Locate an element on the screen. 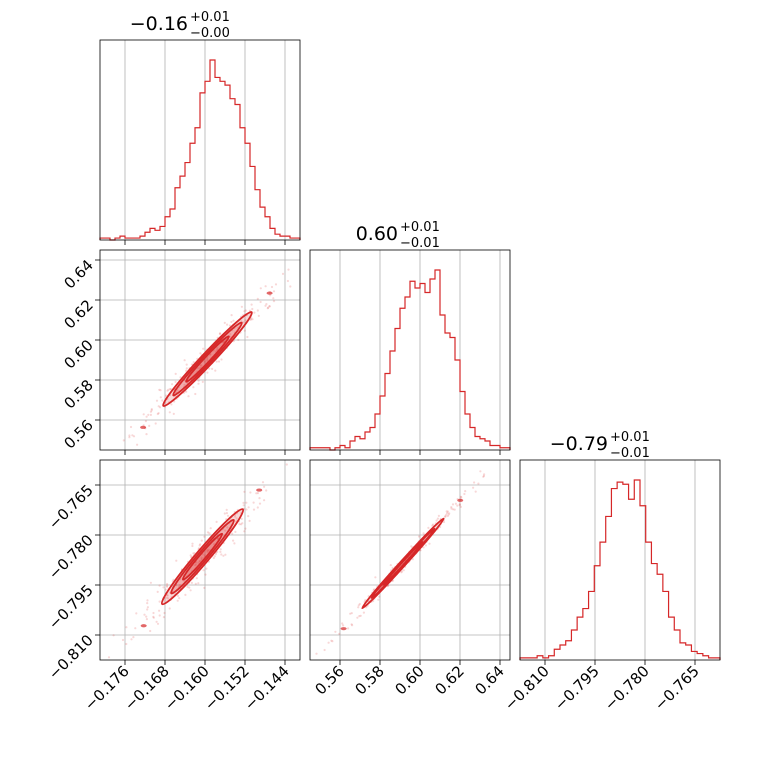 Image resolution: width=760 pixels, height=760 pixels. x-tick-label: −0.810 is located at coordinates (527, 688).